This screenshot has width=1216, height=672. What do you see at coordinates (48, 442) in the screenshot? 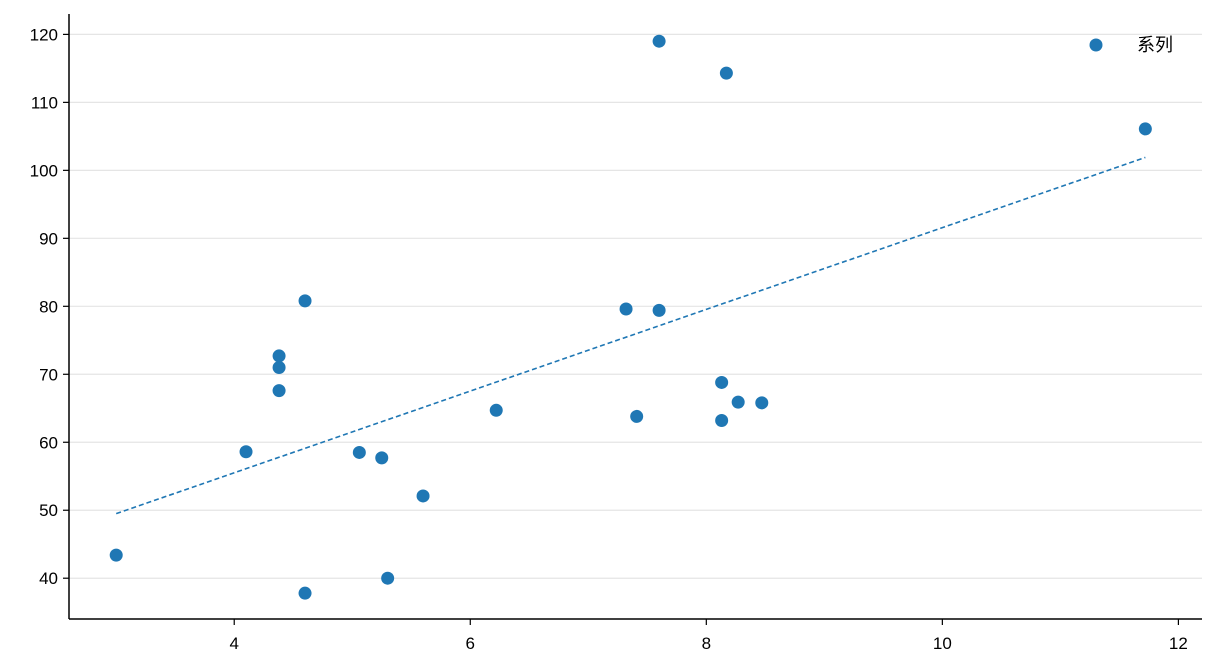
I see `y-tick-label: 60` at bounding box center [48, 442].